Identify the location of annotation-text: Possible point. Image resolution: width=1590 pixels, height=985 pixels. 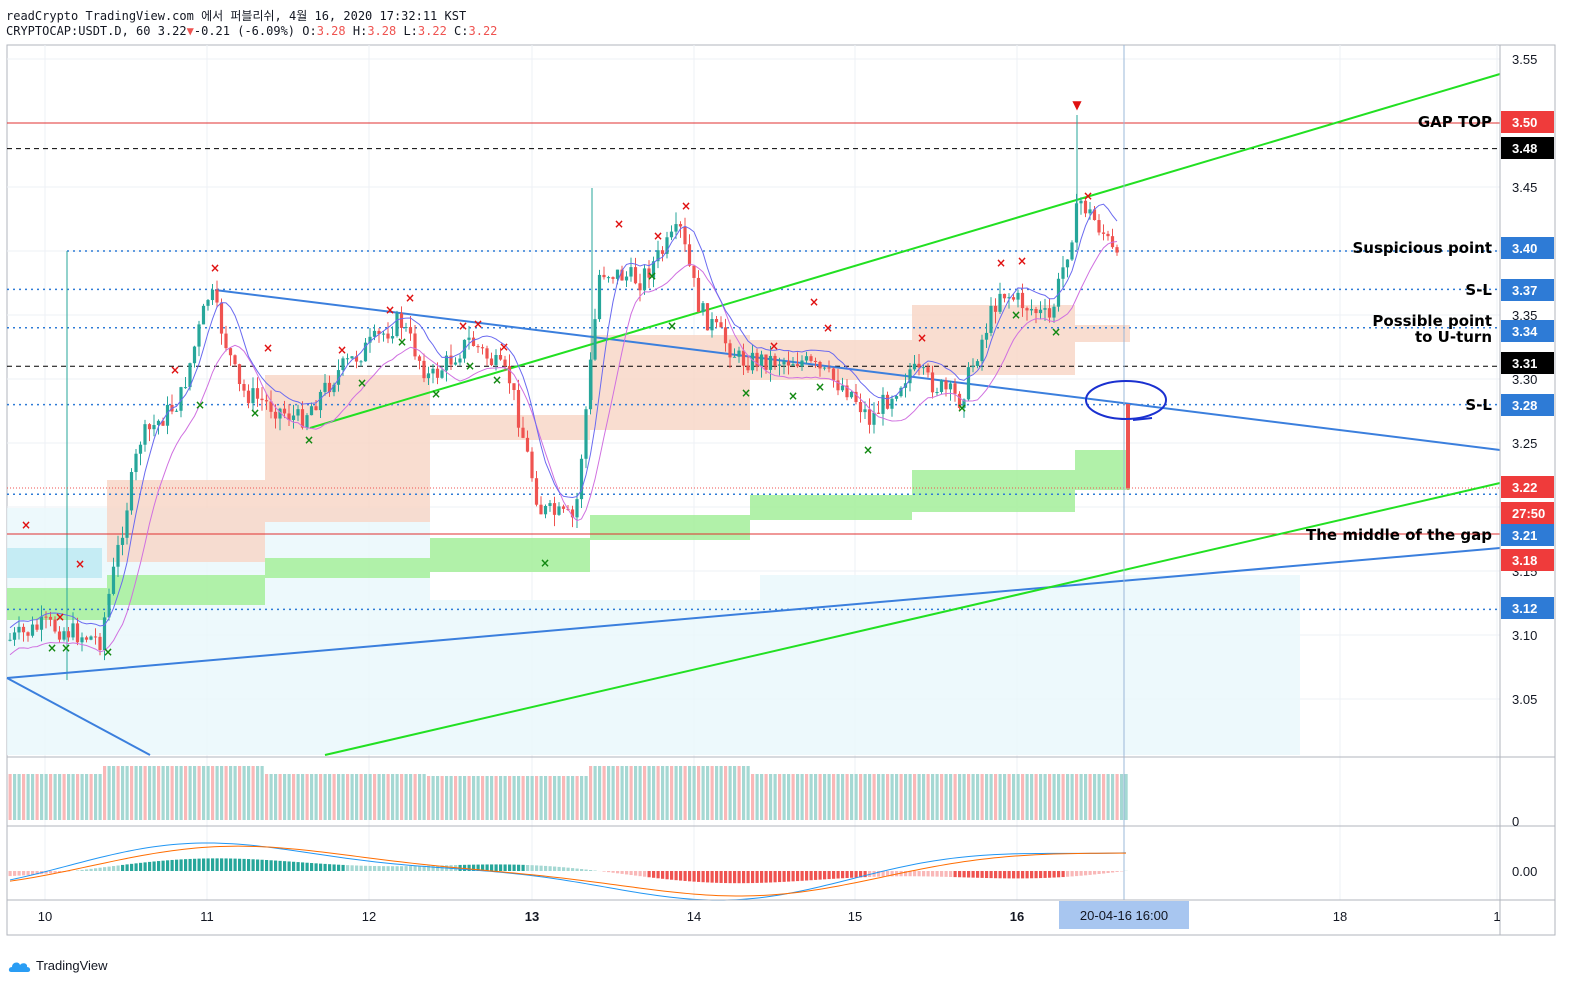
(1432, 321).